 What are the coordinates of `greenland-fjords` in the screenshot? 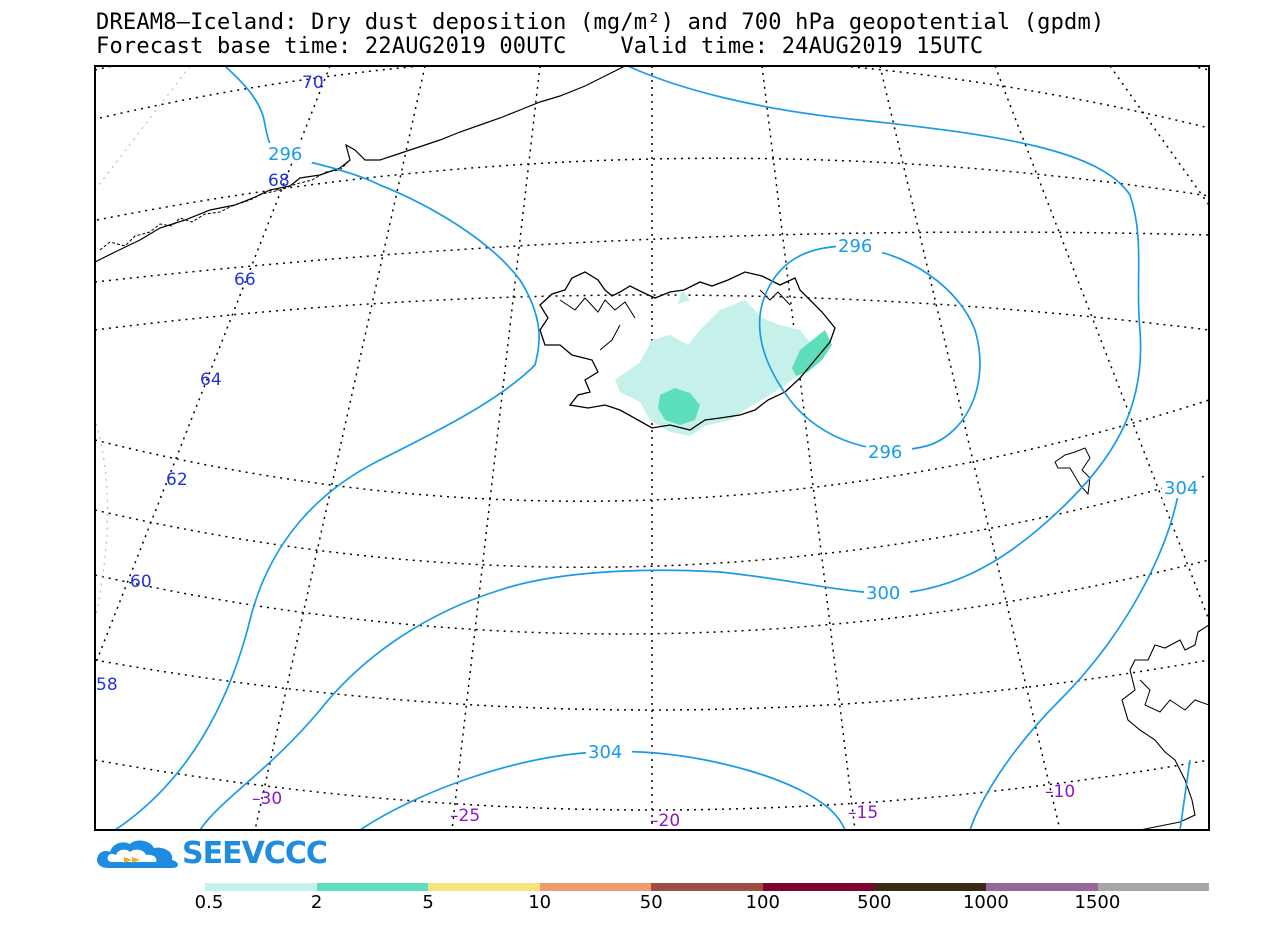 It's located at (224, 206).